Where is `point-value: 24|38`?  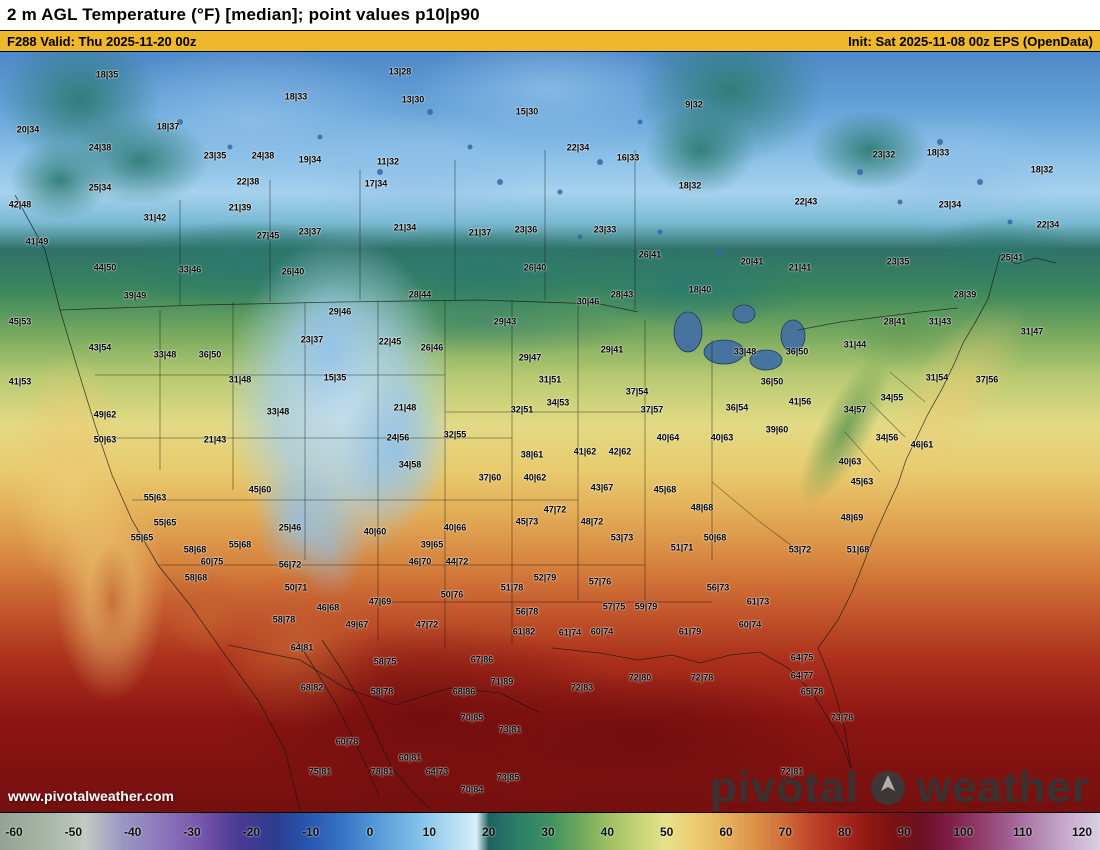 point-value: 24|38 is located at coordinates (263, 155).